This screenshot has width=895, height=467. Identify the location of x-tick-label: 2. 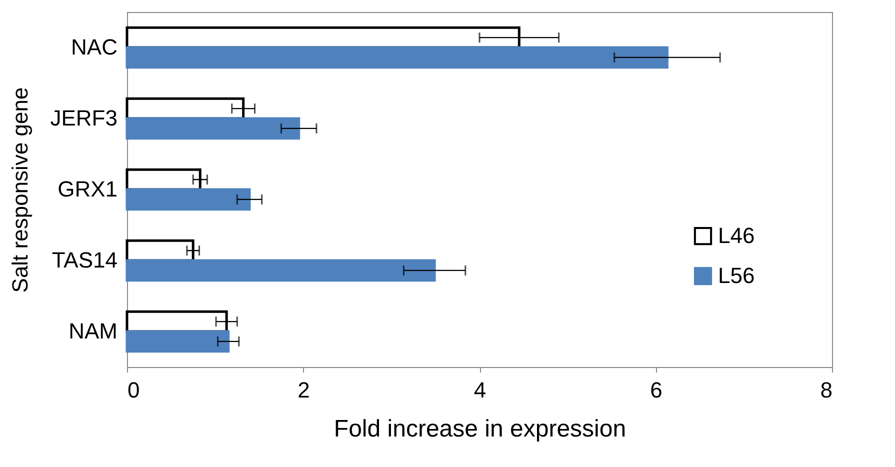
(304, 390).